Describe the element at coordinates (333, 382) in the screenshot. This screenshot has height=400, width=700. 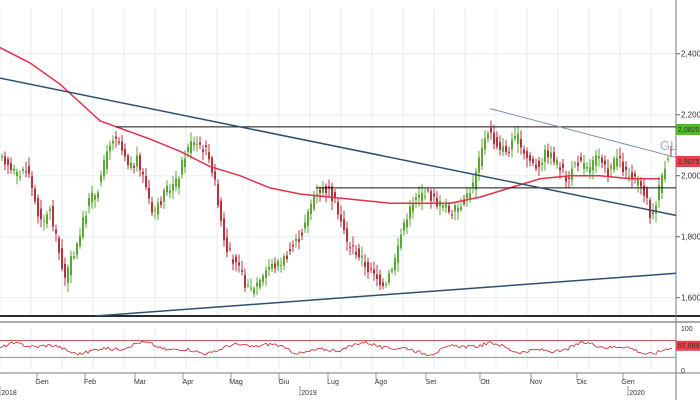
I see `month-label: Lug` at that location.